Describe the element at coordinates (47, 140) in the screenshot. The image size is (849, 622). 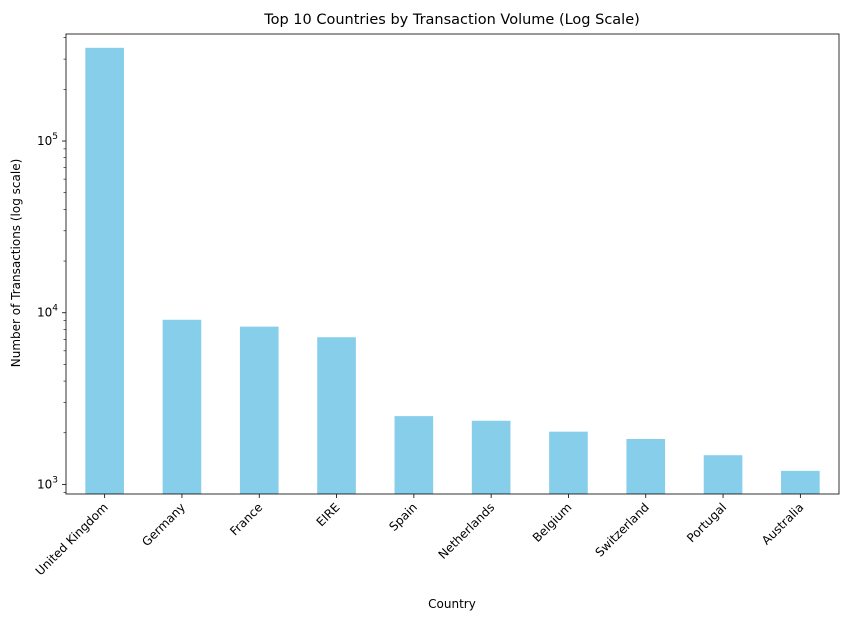
I see `y-tick-label: 10⁵` at that location.